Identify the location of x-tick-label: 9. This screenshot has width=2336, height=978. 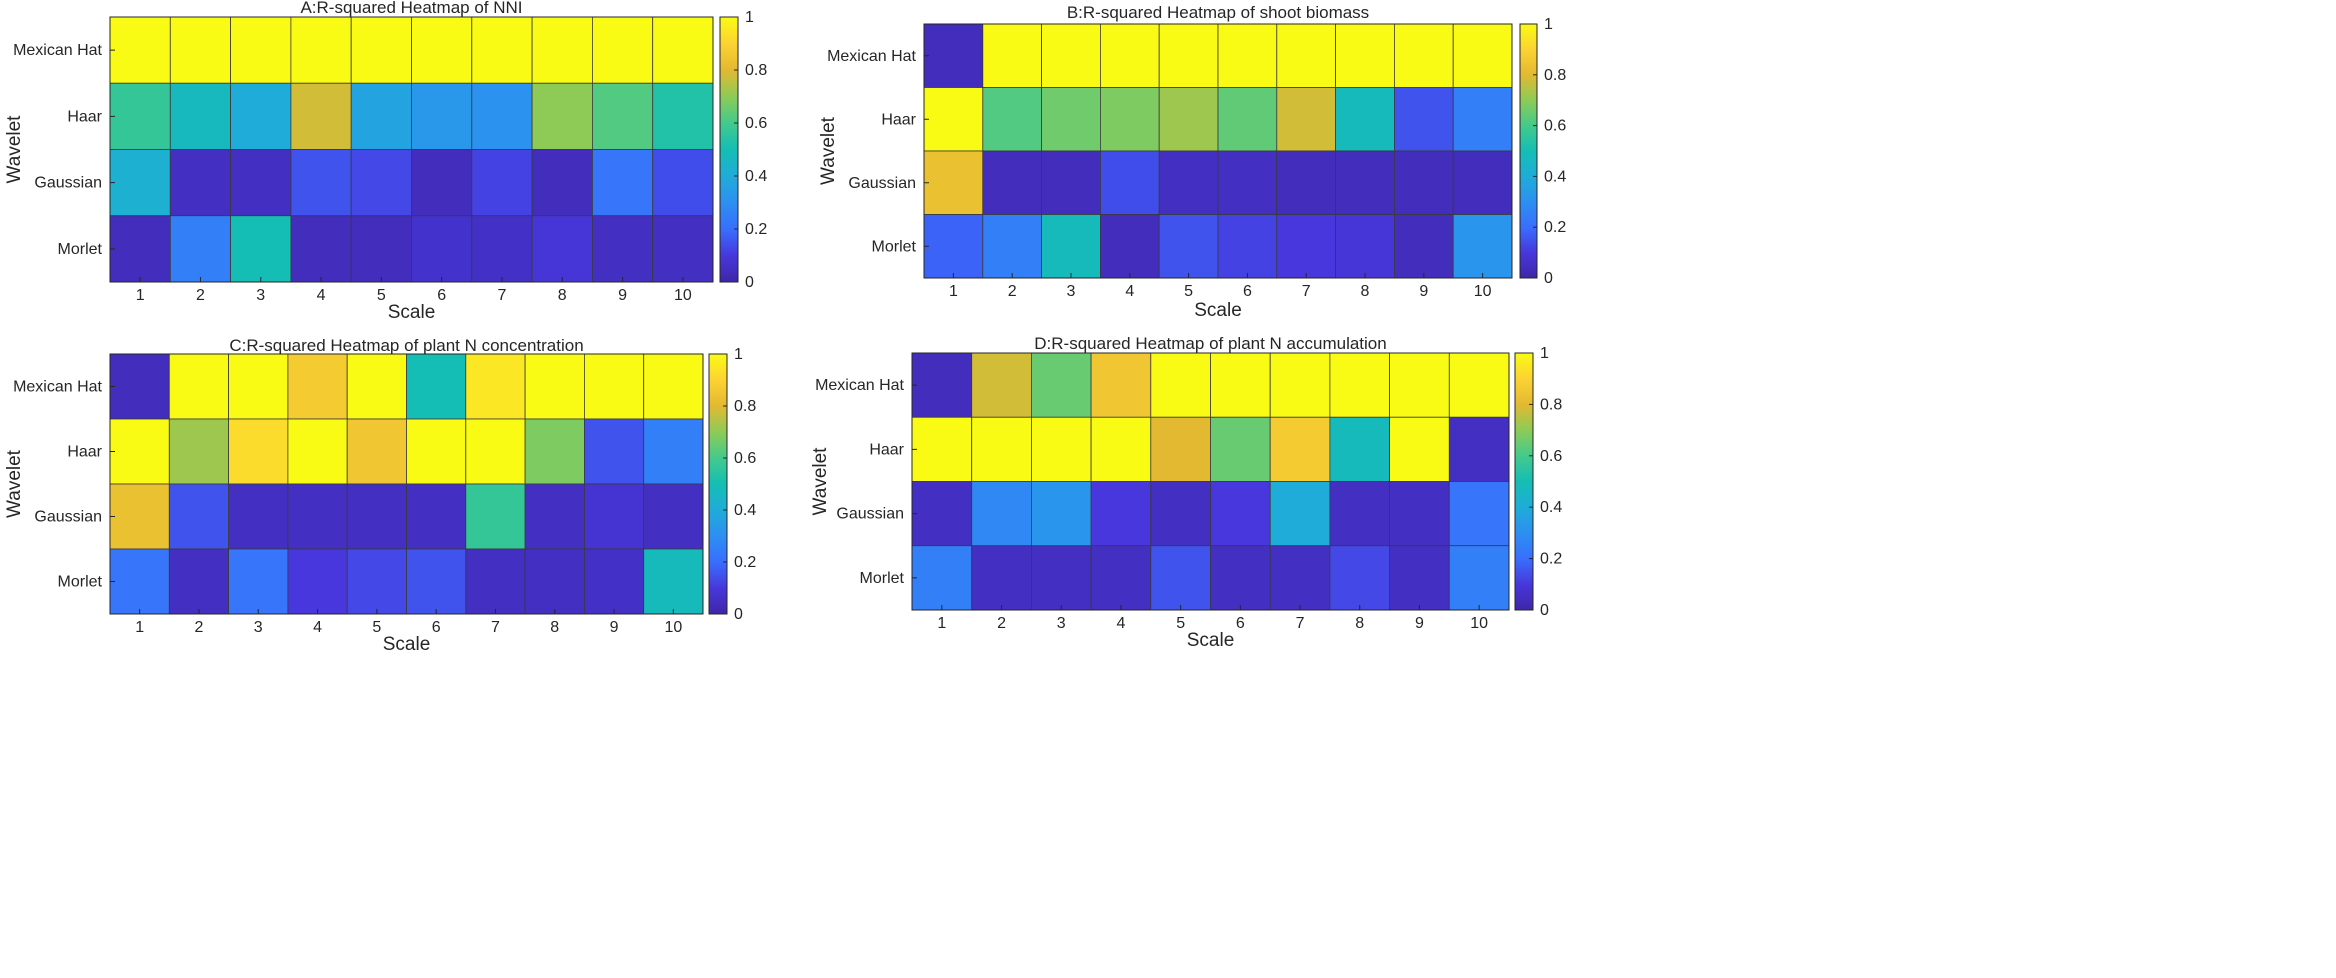
(622, 295).